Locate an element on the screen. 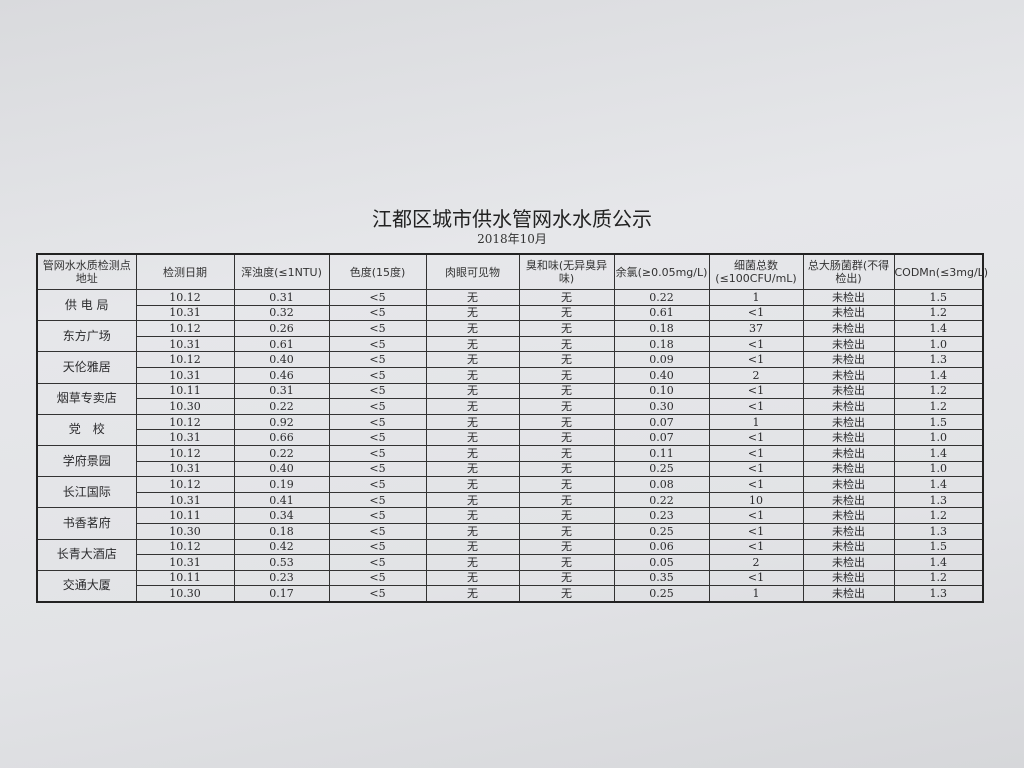  table-row: 10.30 0.22 <5 无无 0.30 <1 未检出 1.2 is located at coordinates (510, 406).